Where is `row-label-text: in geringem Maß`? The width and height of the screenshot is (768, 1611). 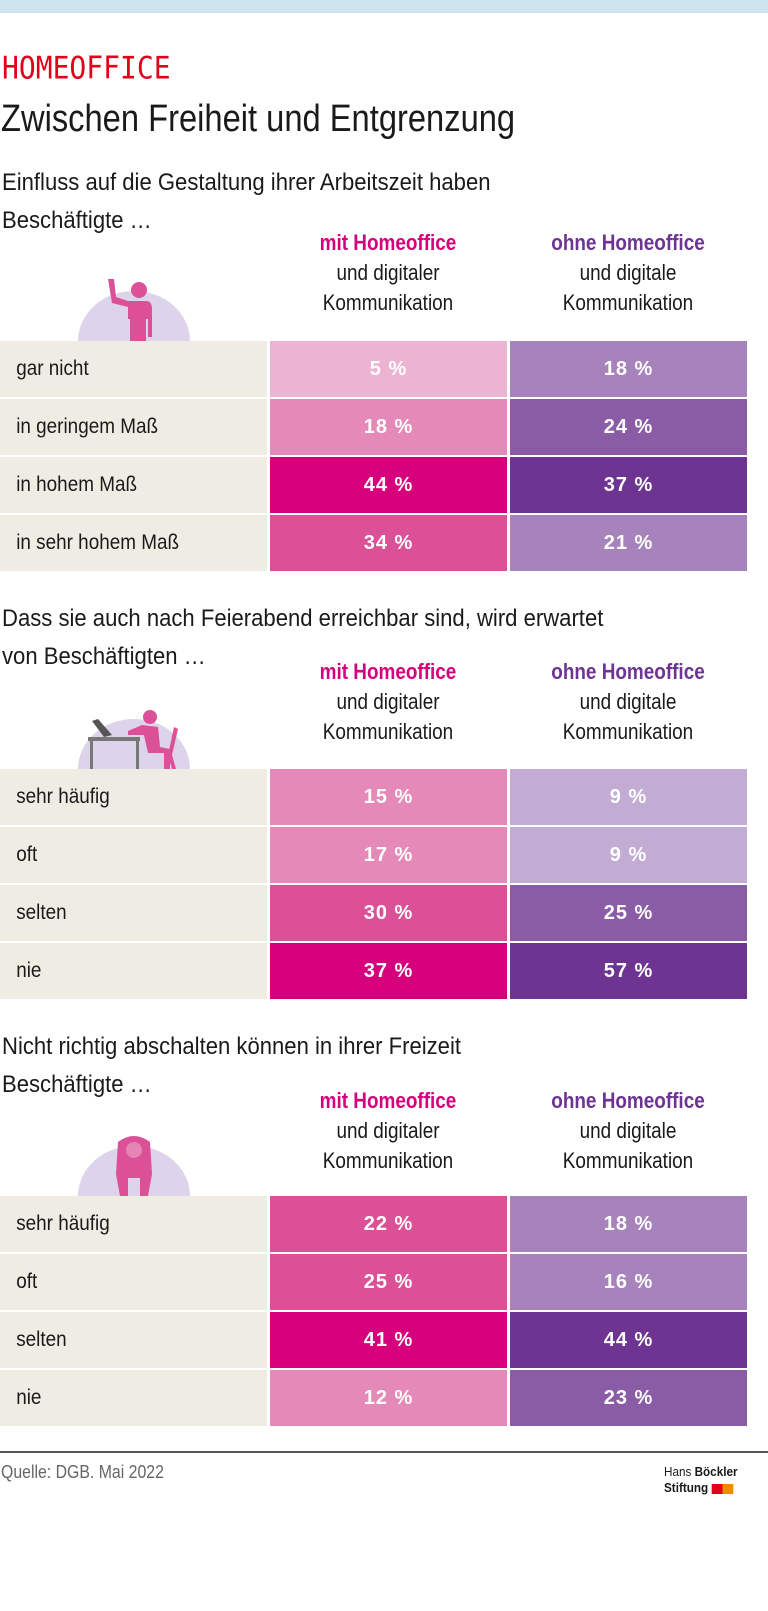 row-label-text: in geringem Maß is located at coordinates (87, 426).